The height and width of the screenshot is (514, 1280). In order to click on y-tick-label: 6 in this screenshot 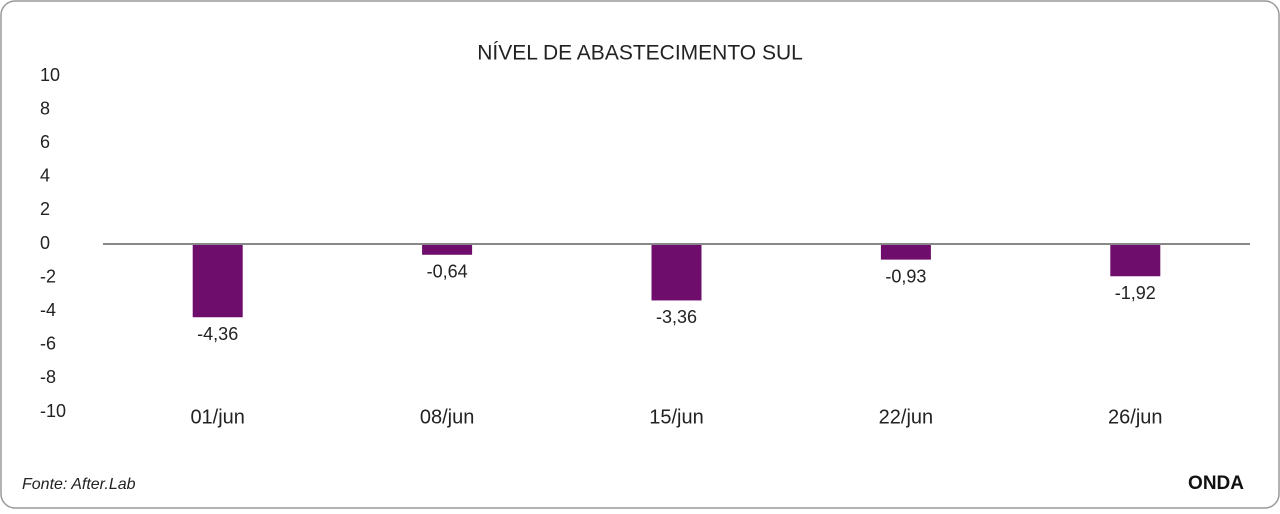, I will do `click(45, 142)`.